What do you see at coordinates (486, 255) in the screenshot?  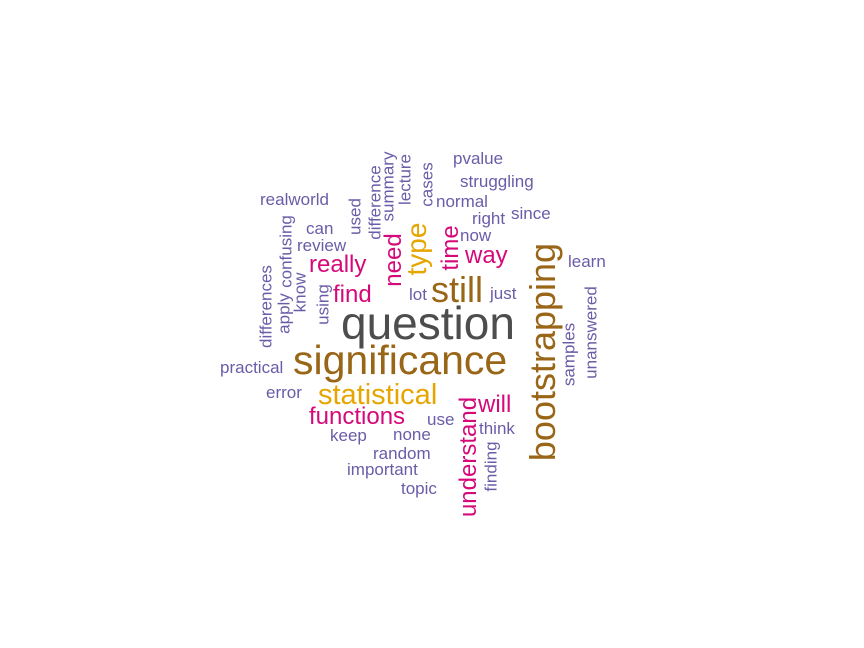 I see `word-way: way` at bounding box center [486, 255].